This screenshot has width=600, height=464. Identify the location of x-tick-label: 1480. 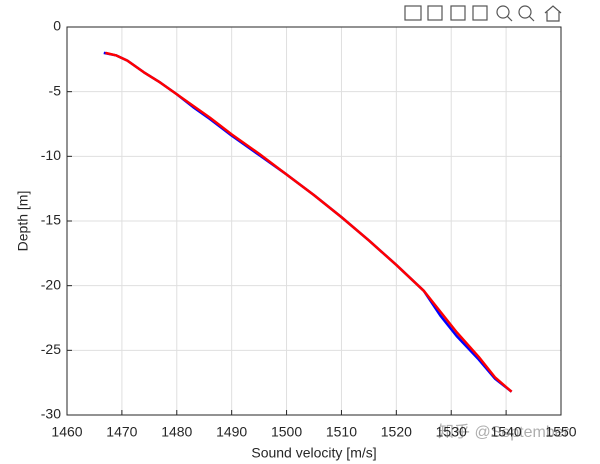
(176, 432).